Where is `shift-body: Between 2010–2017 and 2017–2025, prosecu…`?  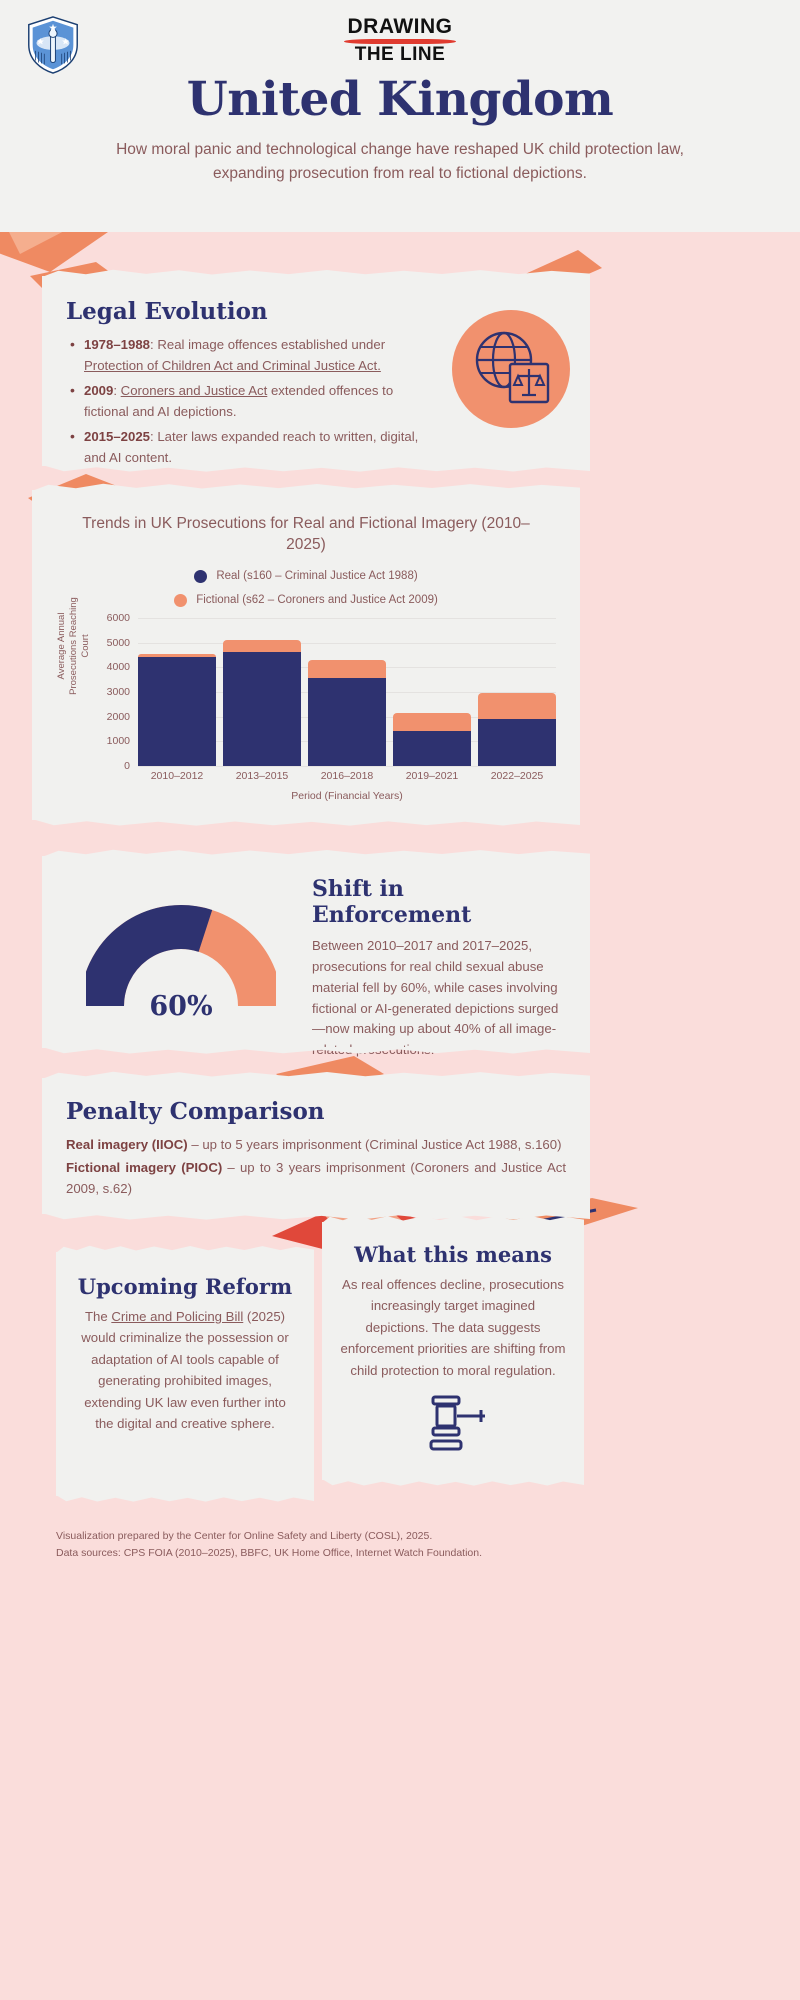 shift-body: Between 2010–2017 and 2017–2025, prosecu… is located at coordinates (435, 998).